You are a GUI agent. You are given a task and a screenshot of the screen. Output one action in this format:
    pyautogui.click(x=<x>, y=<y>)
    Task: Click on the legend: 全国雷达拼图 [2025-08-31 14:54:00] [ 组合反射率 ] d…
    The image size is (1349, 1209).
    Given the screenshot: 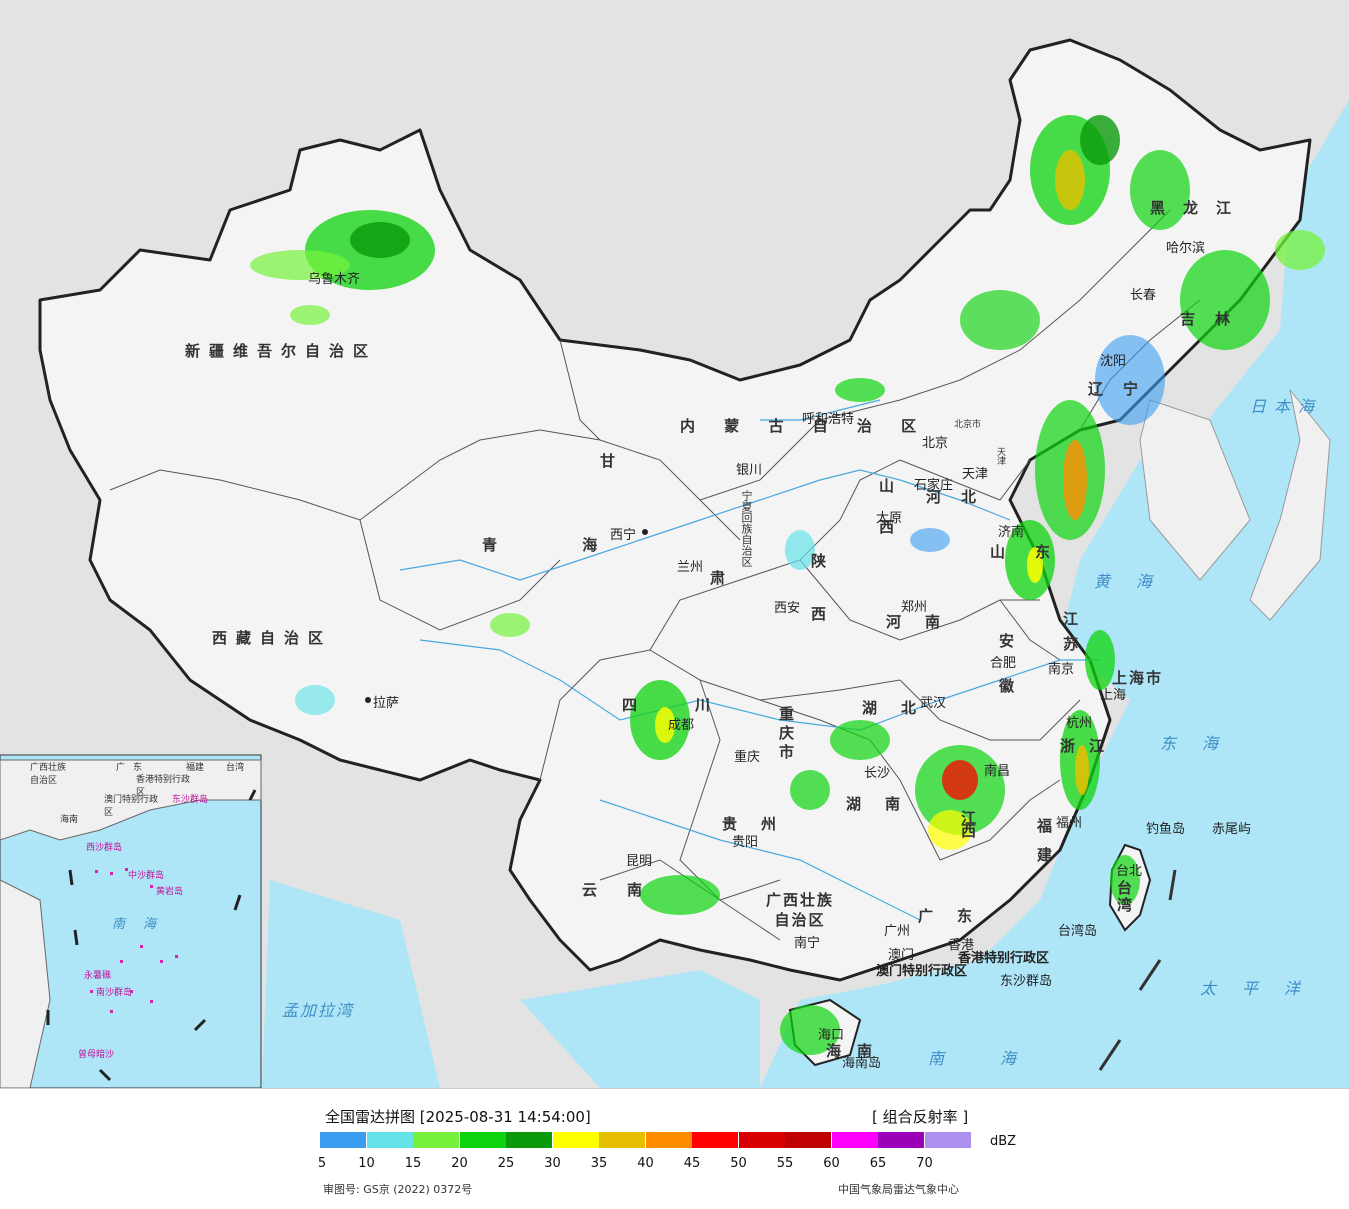 What is the action you would take?
    pyautogui.click(x=674, y=1148)
    